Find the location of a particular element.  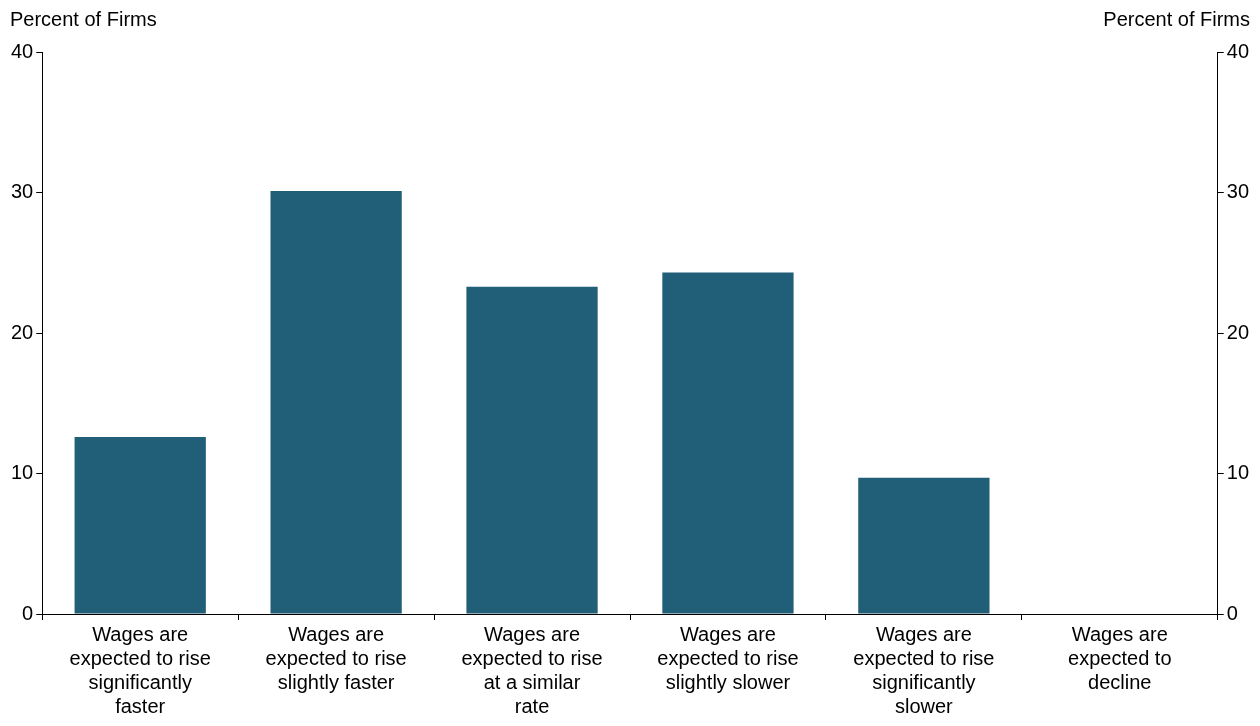

y-axis-title: Percent of Firms is located at coordinates (83, 18).